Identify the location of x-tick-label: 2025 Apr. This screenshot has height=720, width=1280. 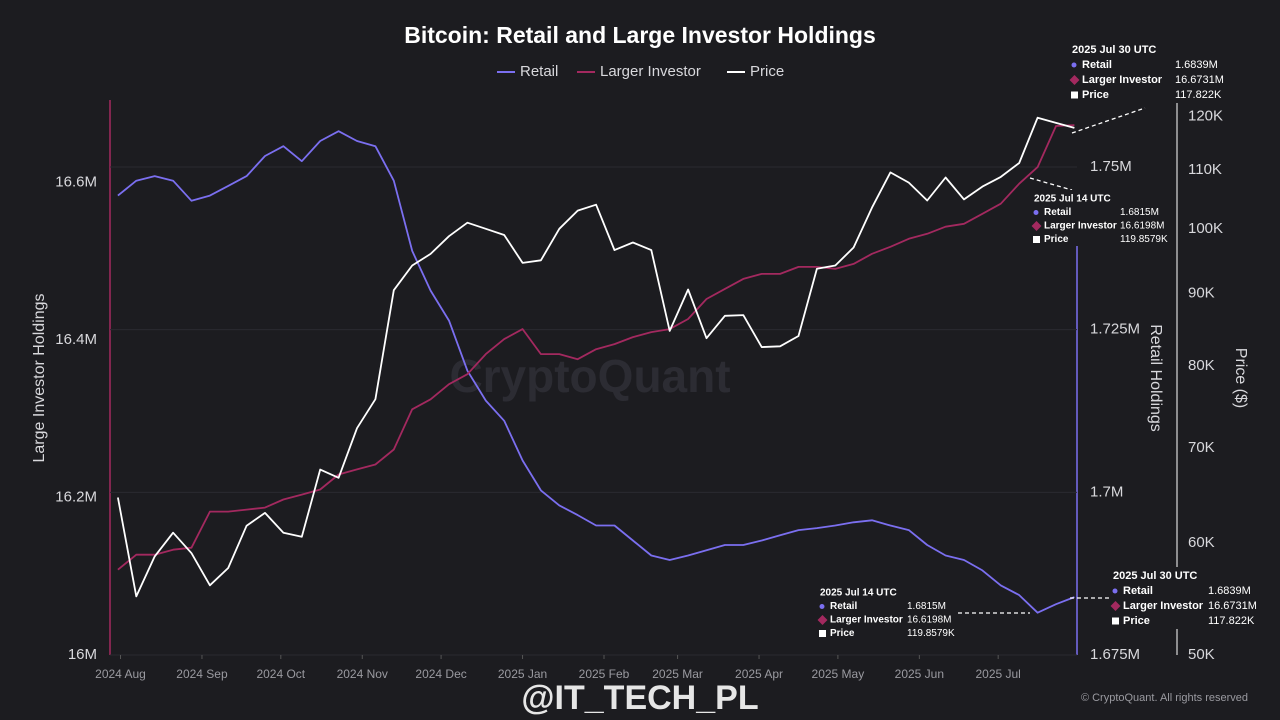
(759, 674).